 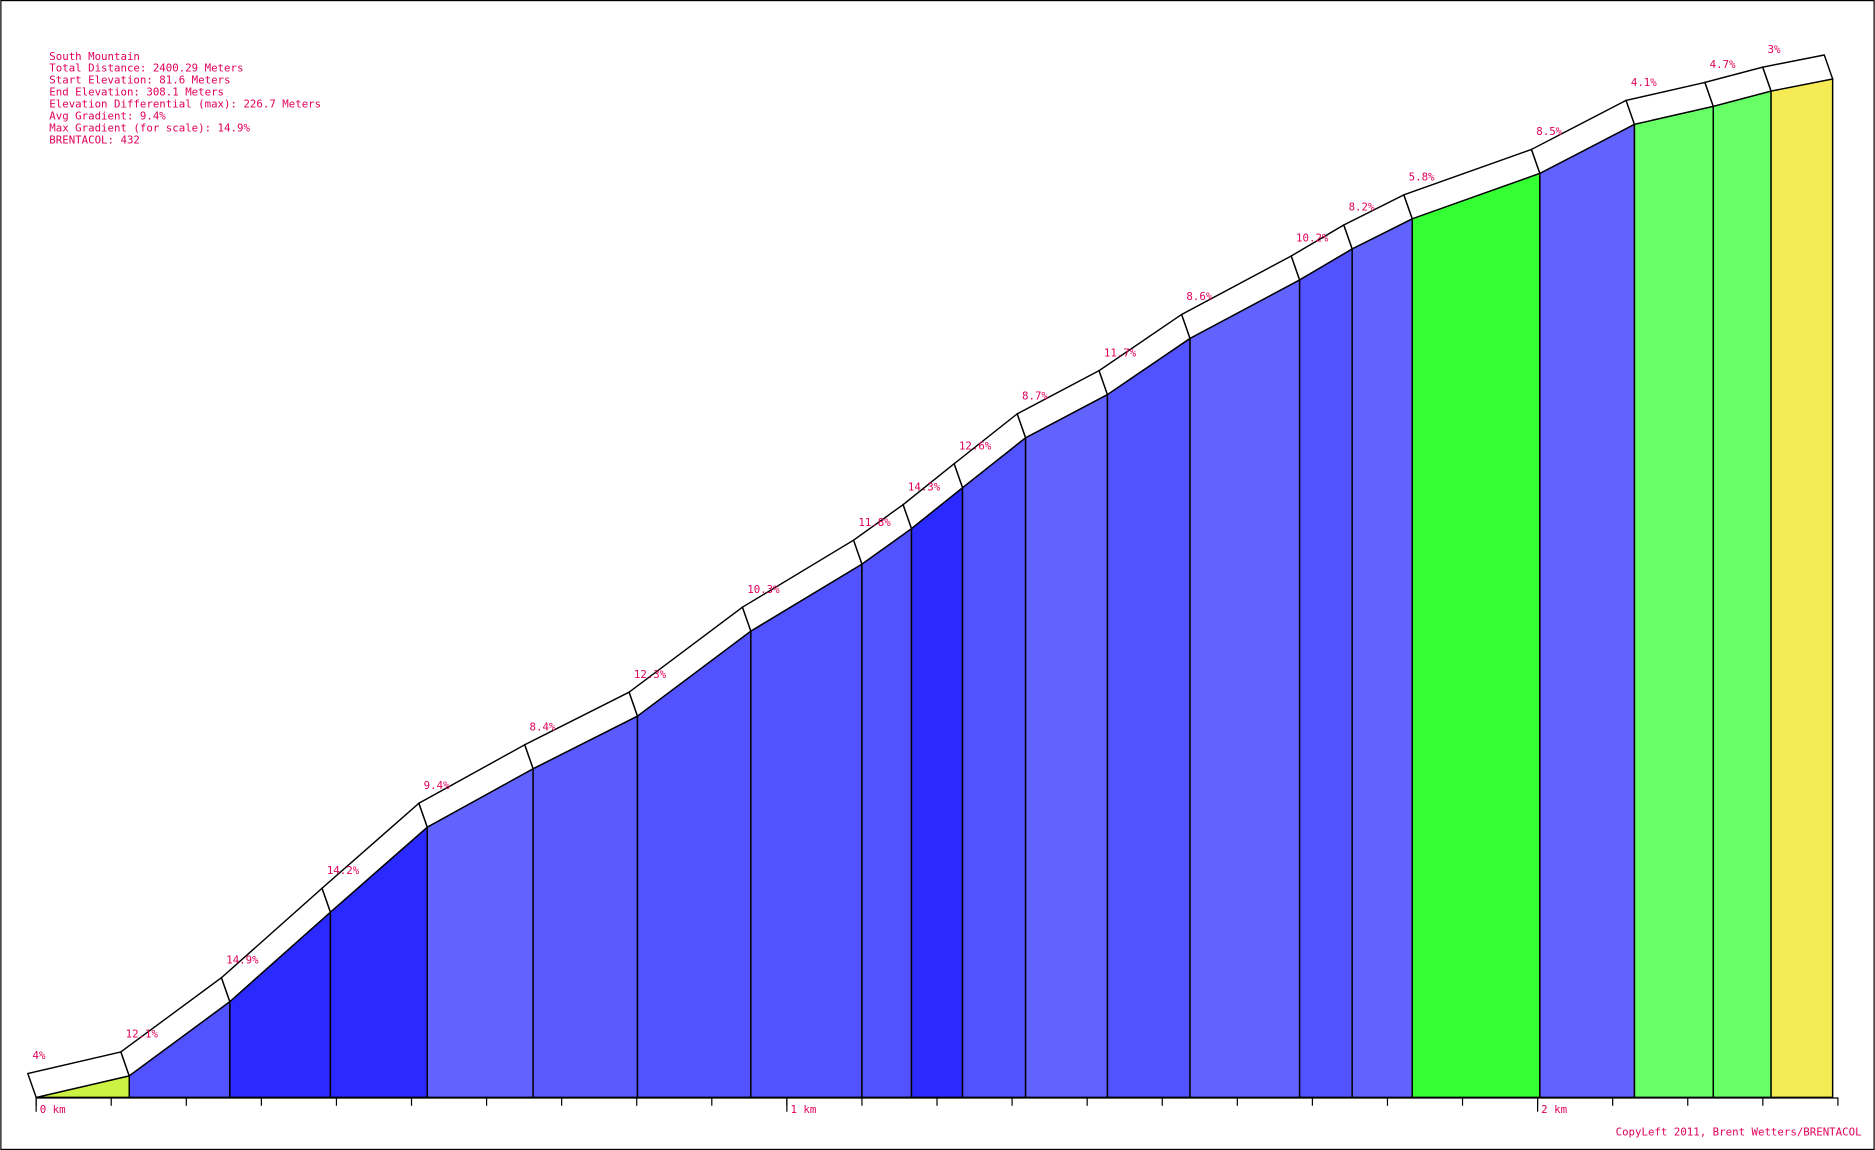 What do you see at coordinates (1422, 176) in the screenshot?
I see `gradient-label: 5.8%` at bounding box center [1422, 176].